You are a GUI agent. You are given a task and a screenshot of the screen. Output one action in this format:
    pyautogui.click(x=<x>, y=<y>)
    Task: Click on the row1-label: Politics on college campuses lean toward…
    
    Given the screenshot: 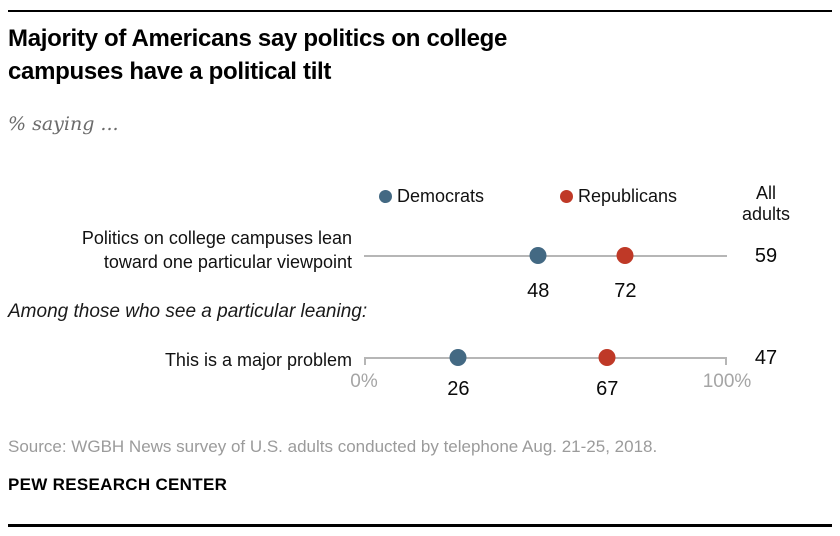 What is the action you would take?
    pyautogui.click(x=199, y=250)
    